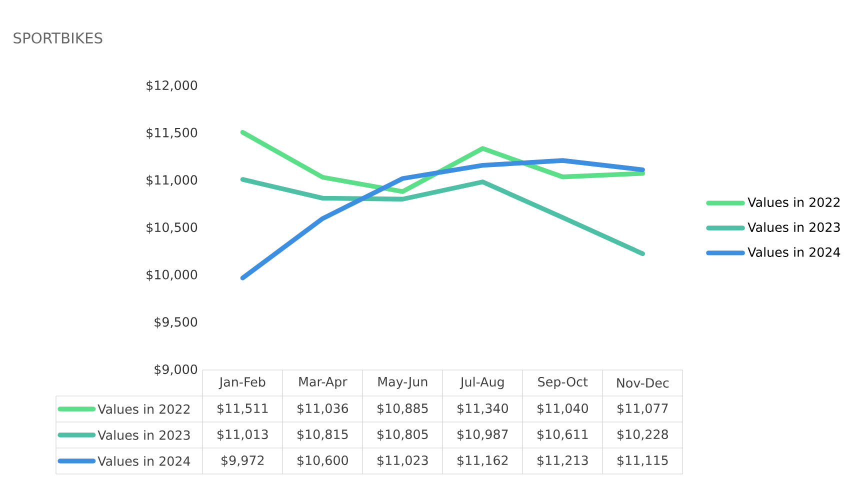 This screenshot has width=863, height=486. What do you see at coordinates (483, 461) in the screenshot?
I see `data-label: $11,162` at bounding box center [483, 461].